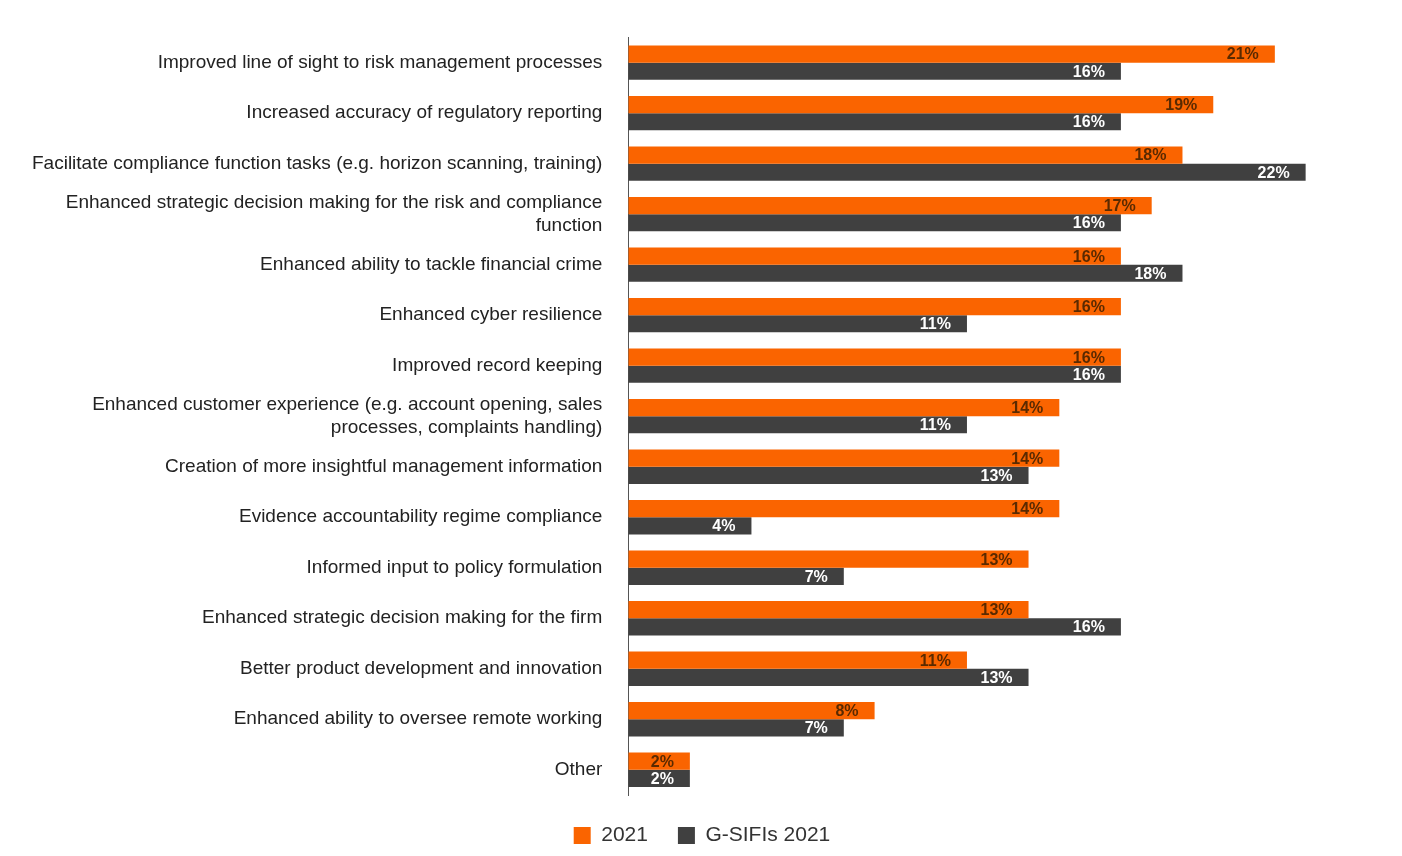  Describe the element at coordinates (847, 711) in the screenshot. I see `data-label: 8%` at that location.